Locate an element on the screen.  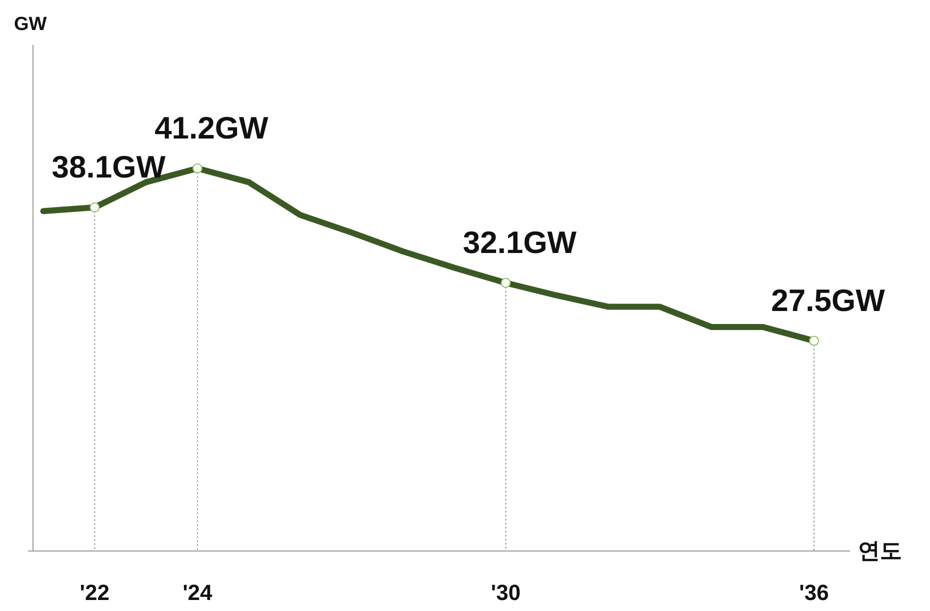
y-axis-title: GW is located at coordinates (30, 24).